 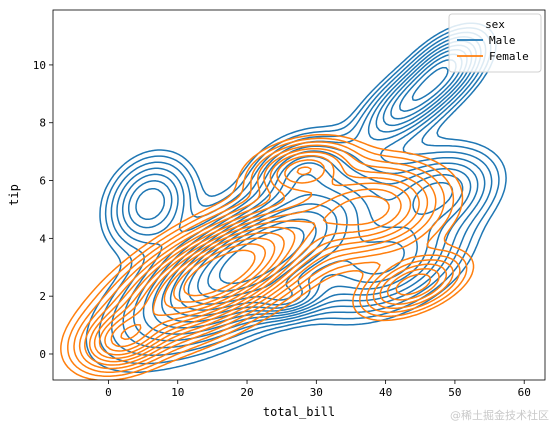 I want to click on x-tick-label: 50, so click(x=454, y=392).